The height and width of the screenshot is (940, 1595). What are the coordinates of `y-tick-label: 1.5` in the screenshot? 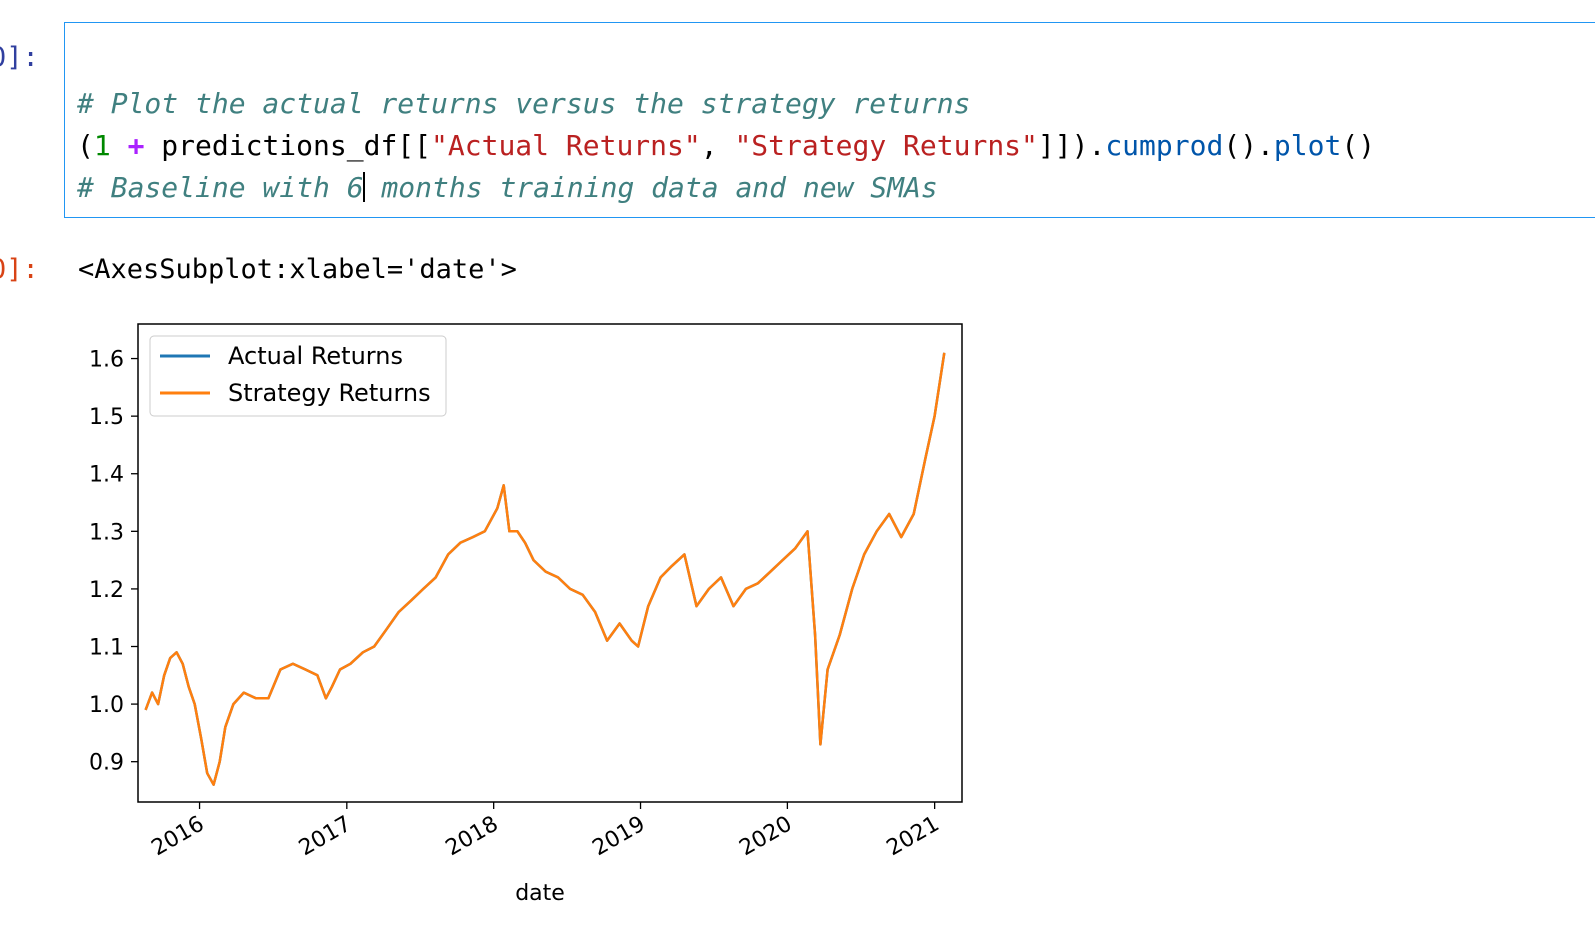 It's located at (106, 417).